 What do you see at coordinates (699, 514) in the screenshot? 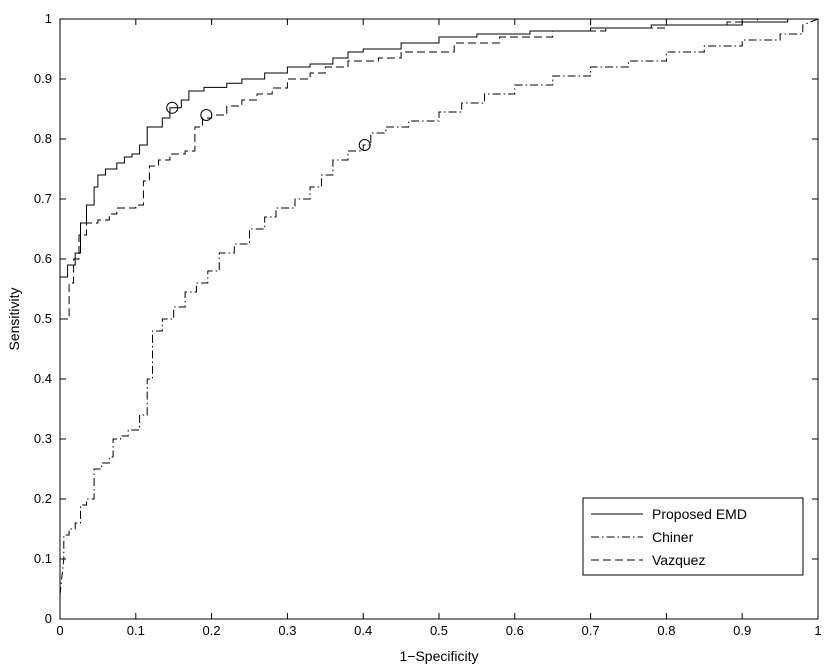
I see `legend-label: Proposed EMD` at bounding box center [699, 514].